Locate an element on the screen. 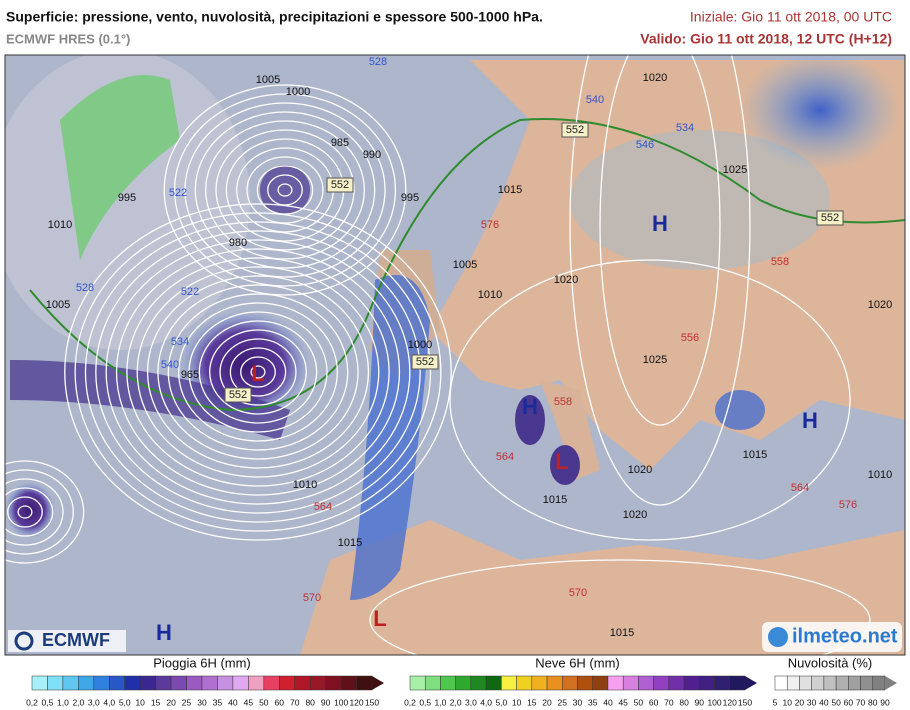 The height and width of the screenshot is (710, 910). thickness-label: 528 is located at coordinates (85, 288).